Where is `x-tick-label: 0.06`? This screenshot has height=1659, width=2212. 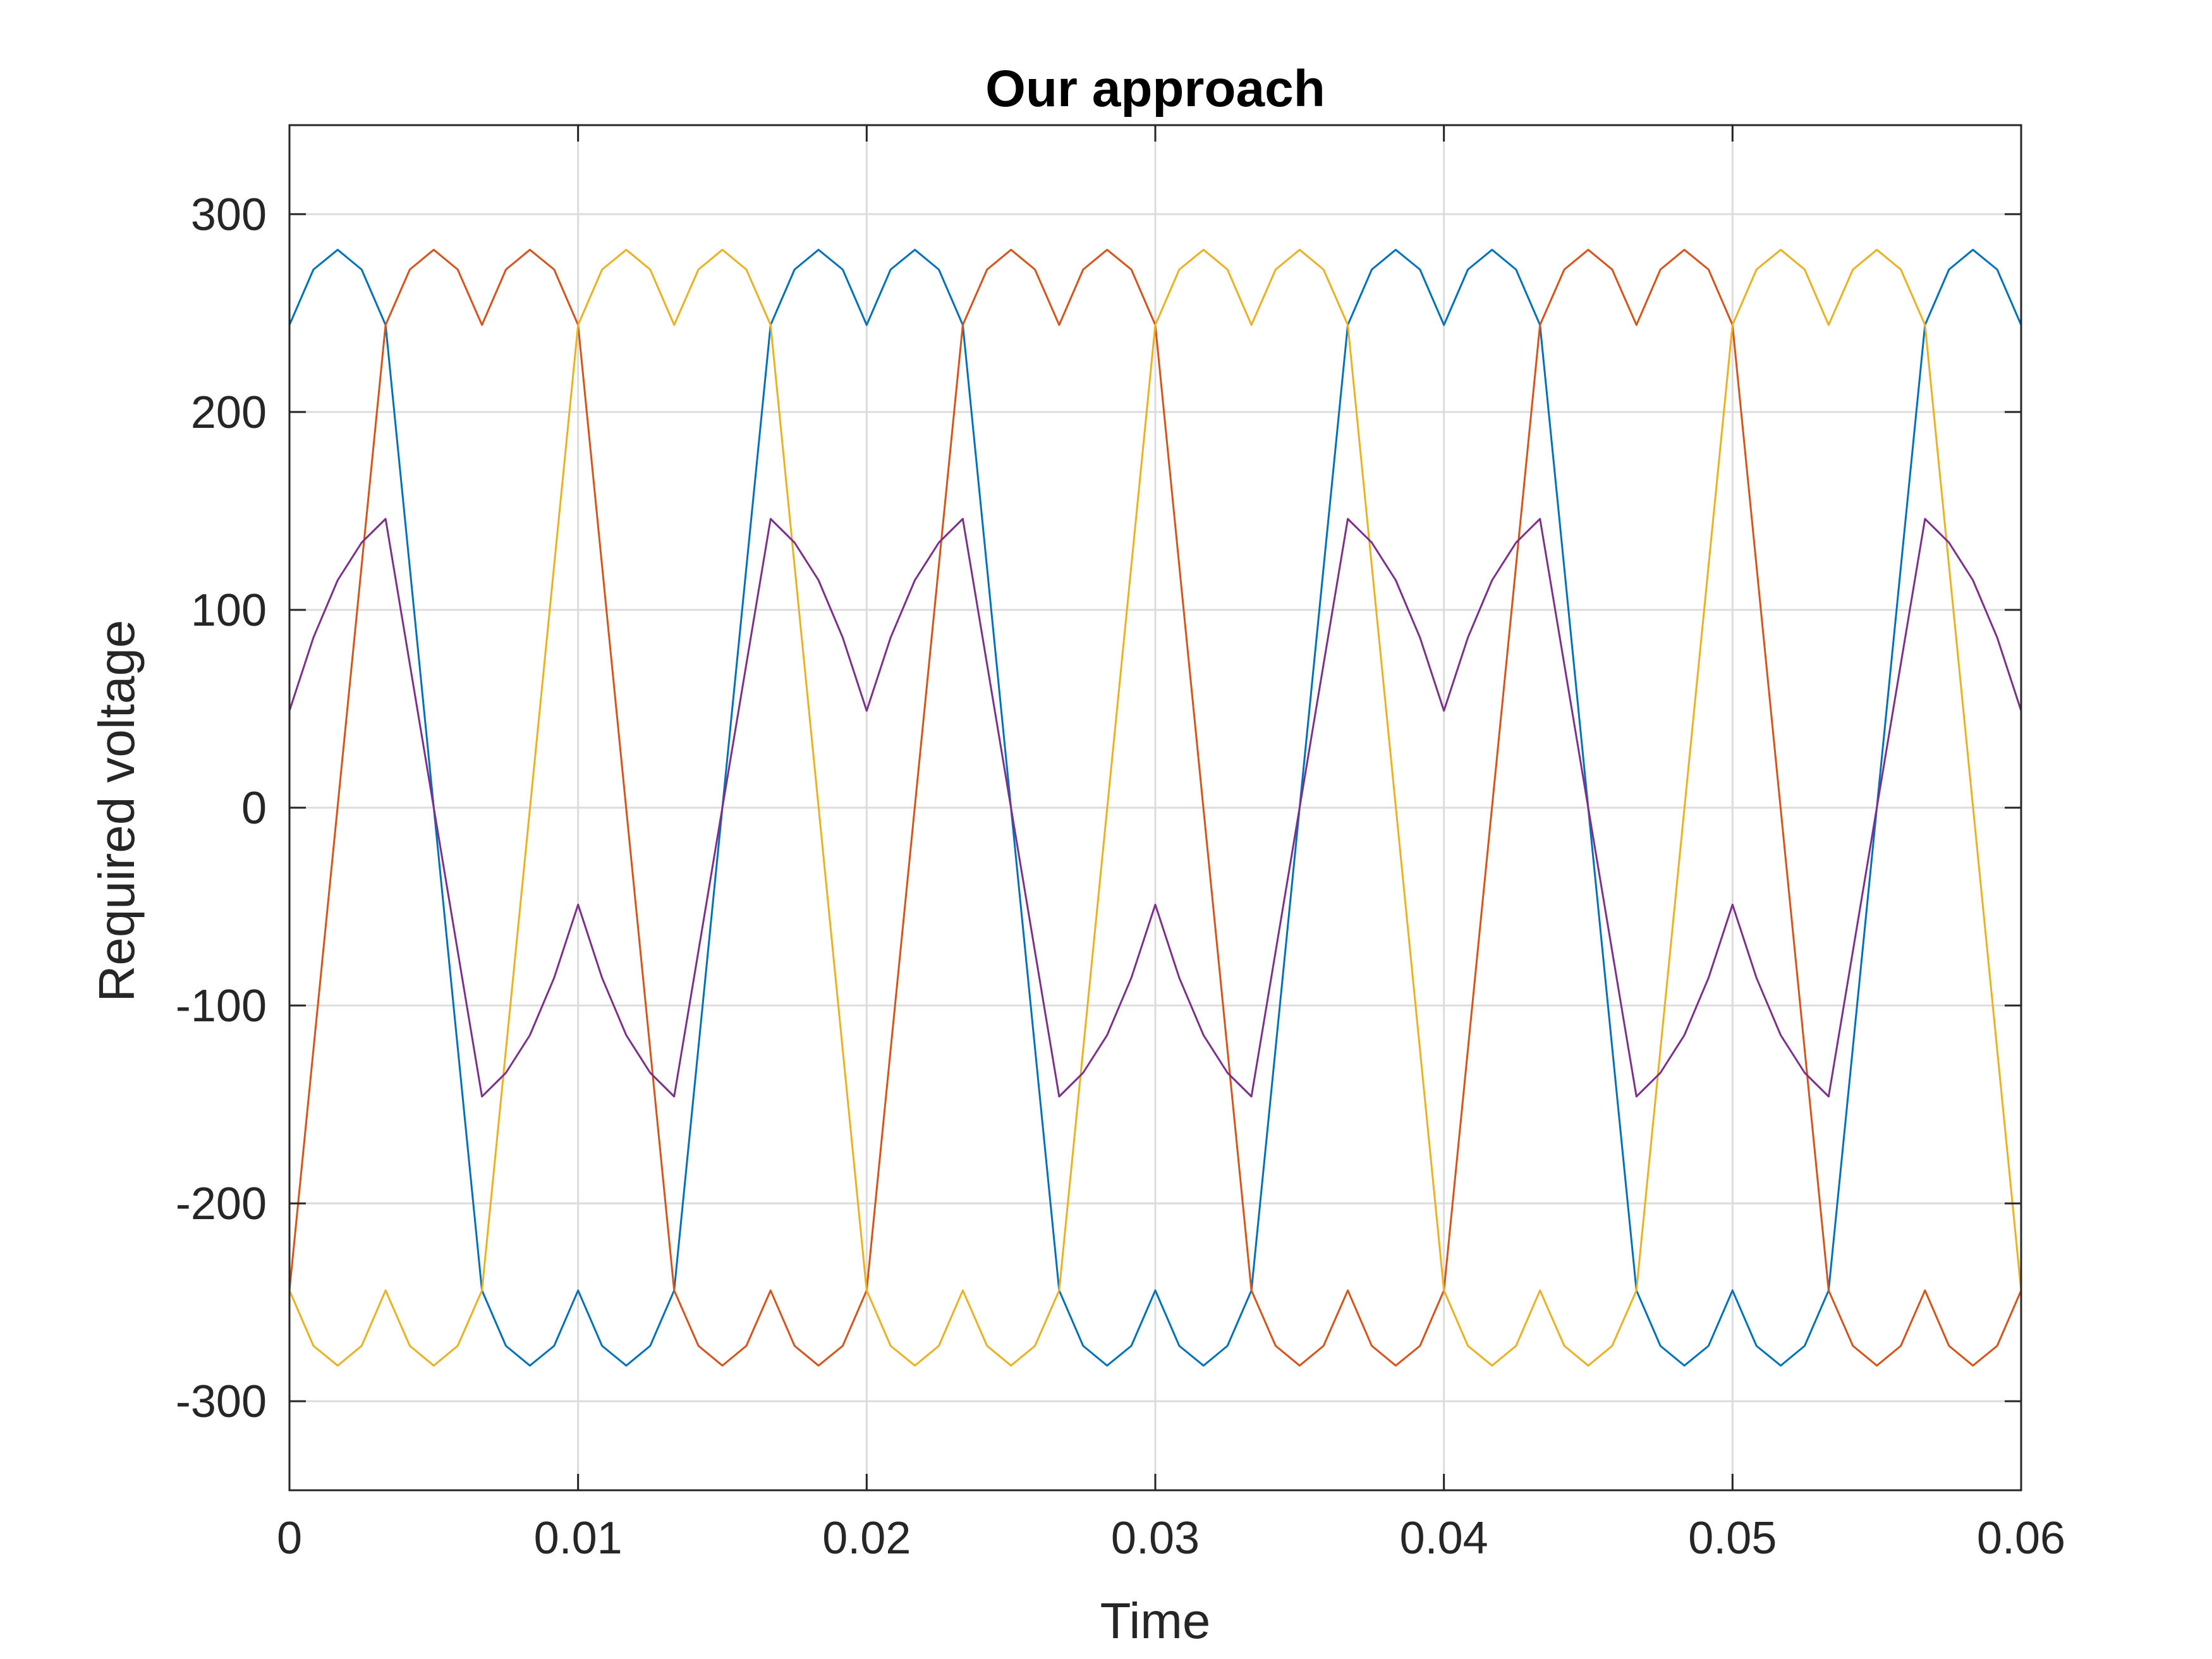 x-tick-label: 0.06 is located at coordinates (2021, 1538).